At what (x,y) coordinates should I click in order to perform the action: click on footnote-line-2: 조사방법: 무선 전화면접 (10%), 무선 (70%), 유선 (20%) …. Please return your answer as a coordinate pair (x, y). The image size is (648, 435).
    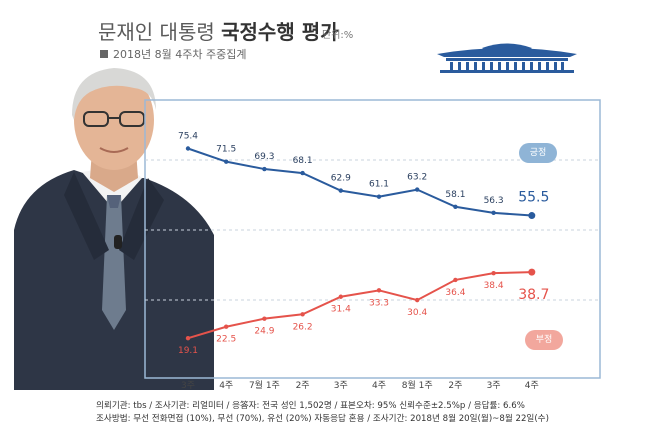
    Looking at the image, I should click on (322, 419).